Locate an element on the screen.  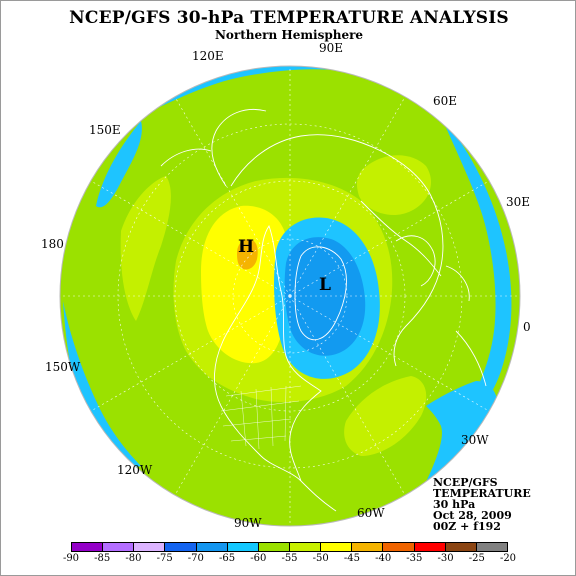
lon-label-150e: 150E is located at coordinates (105, 130).